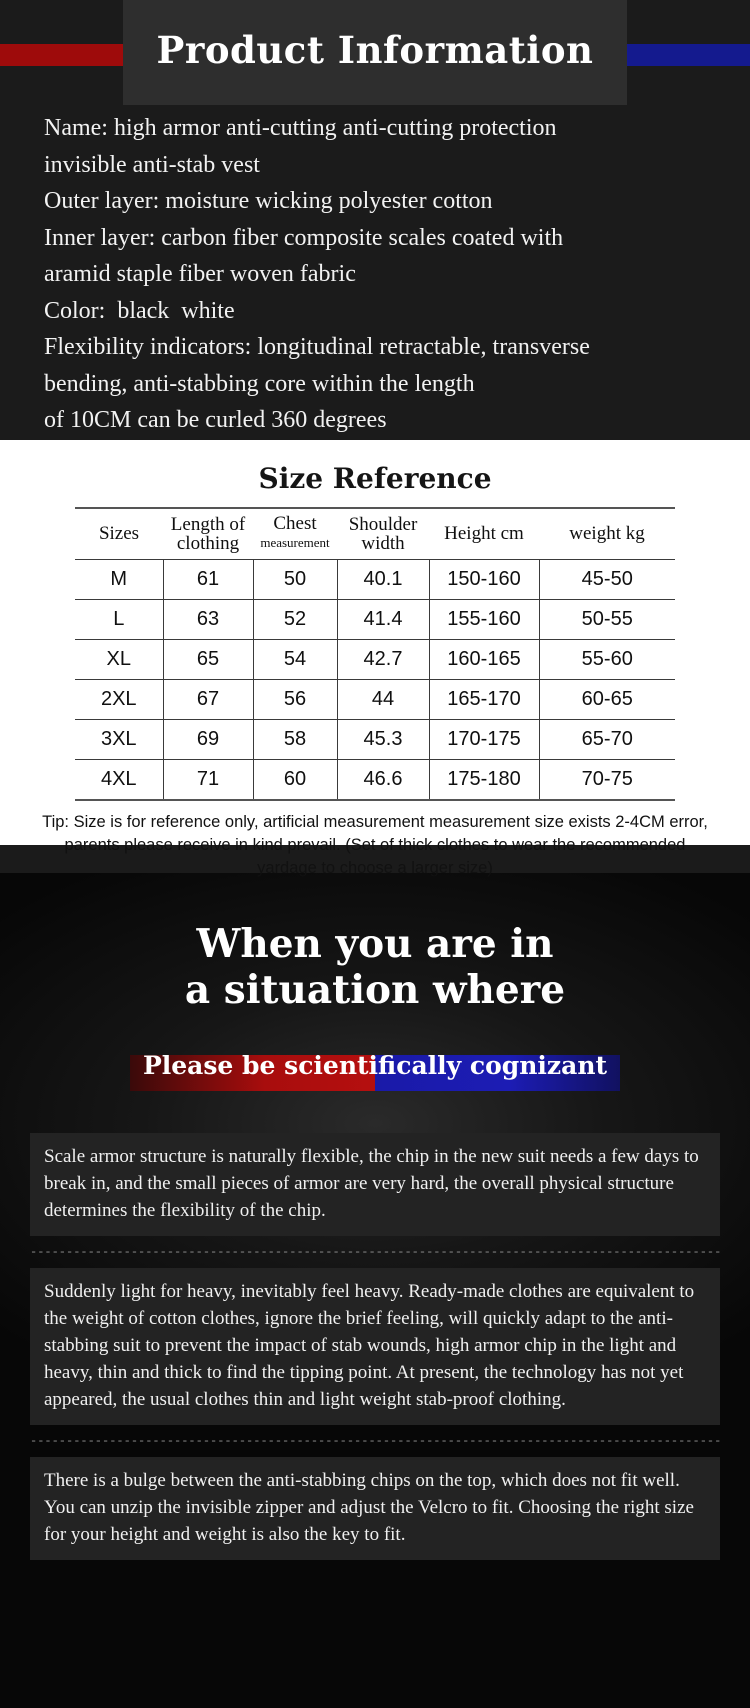 Image resolution: width=750 pixels, height=1708 pixels. What do you see at coordinates (383, 699) in the screenshot?
I see `size-cell-shoulder: 44` at bounding box center [383, 699].